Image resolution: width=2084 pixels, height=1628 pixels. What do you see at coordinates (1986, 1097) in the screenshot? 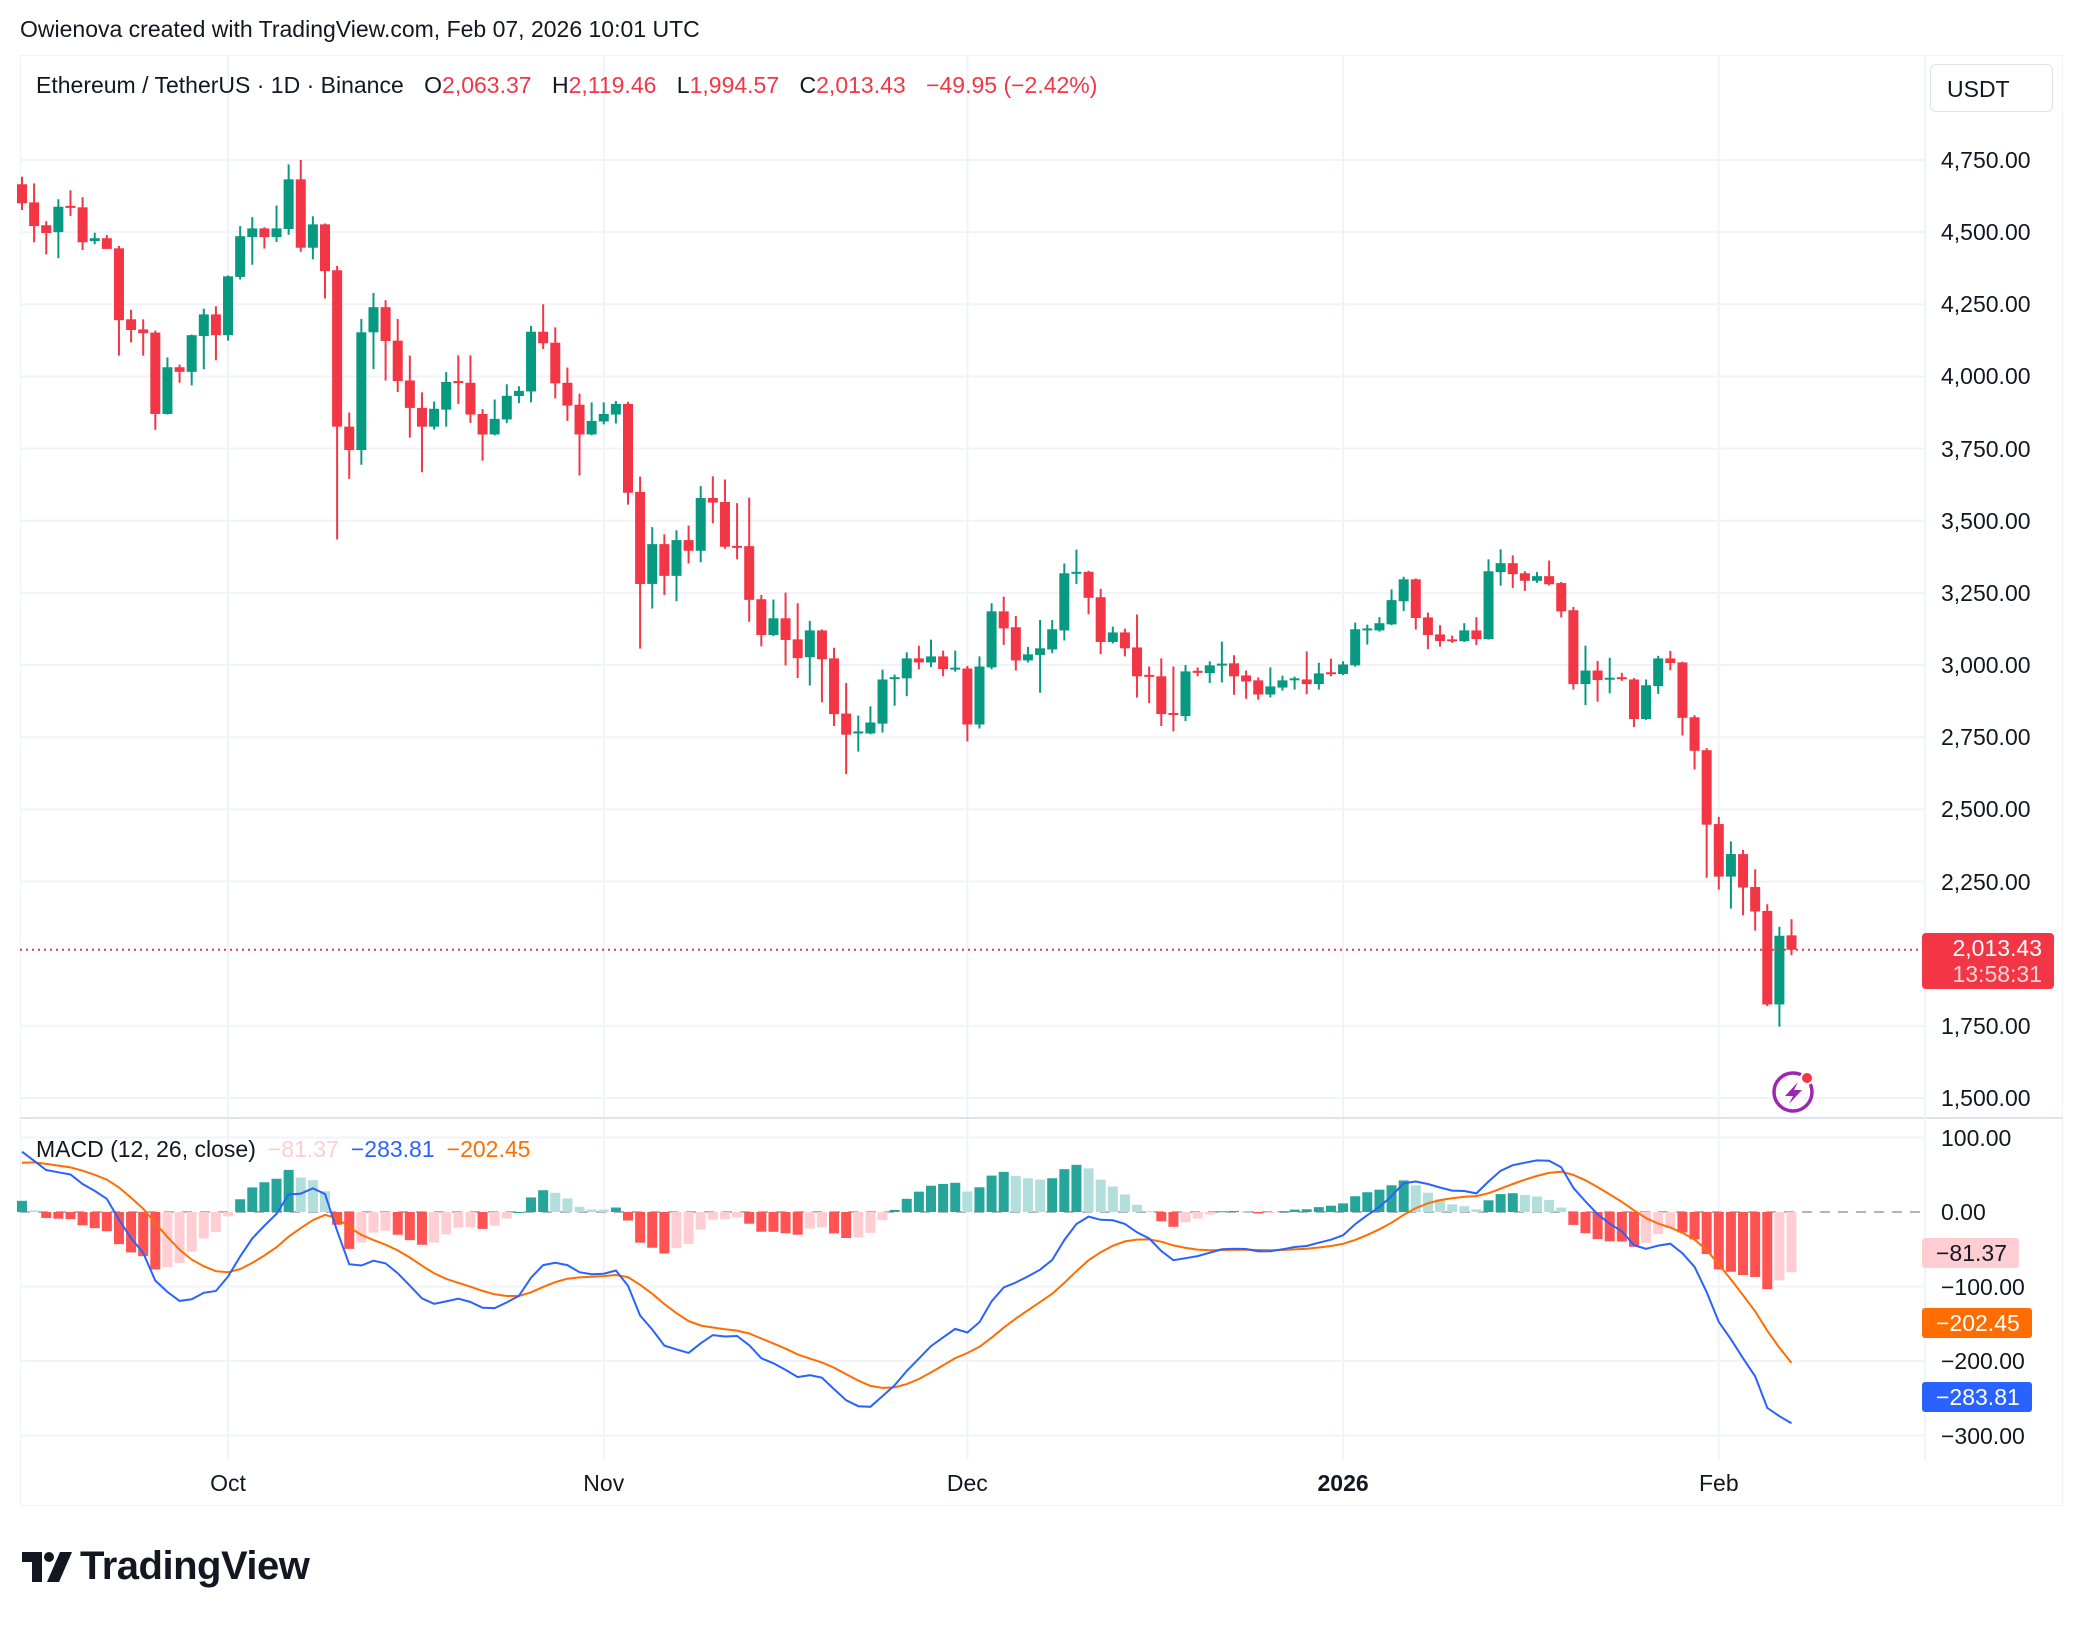
I see `price-tick-label: 1,500.00` at bounding box center [1986, 1097].